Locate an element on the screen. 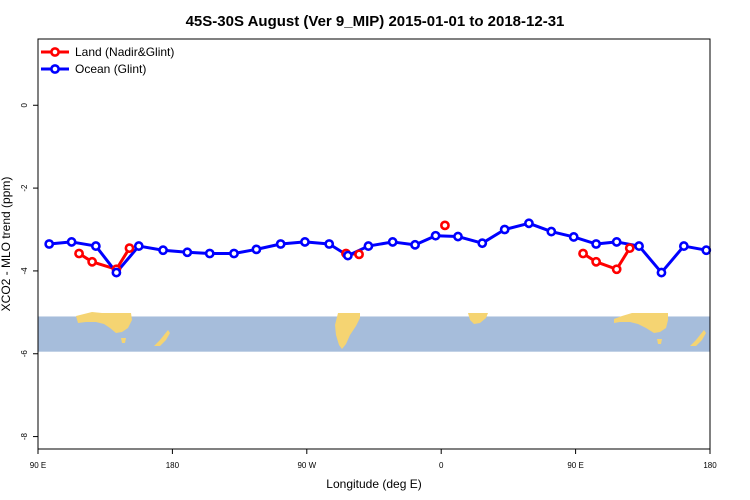 This screenshot has width=750, height=500. ocean-glint-legend-marker is located at coordinates (55, 69).